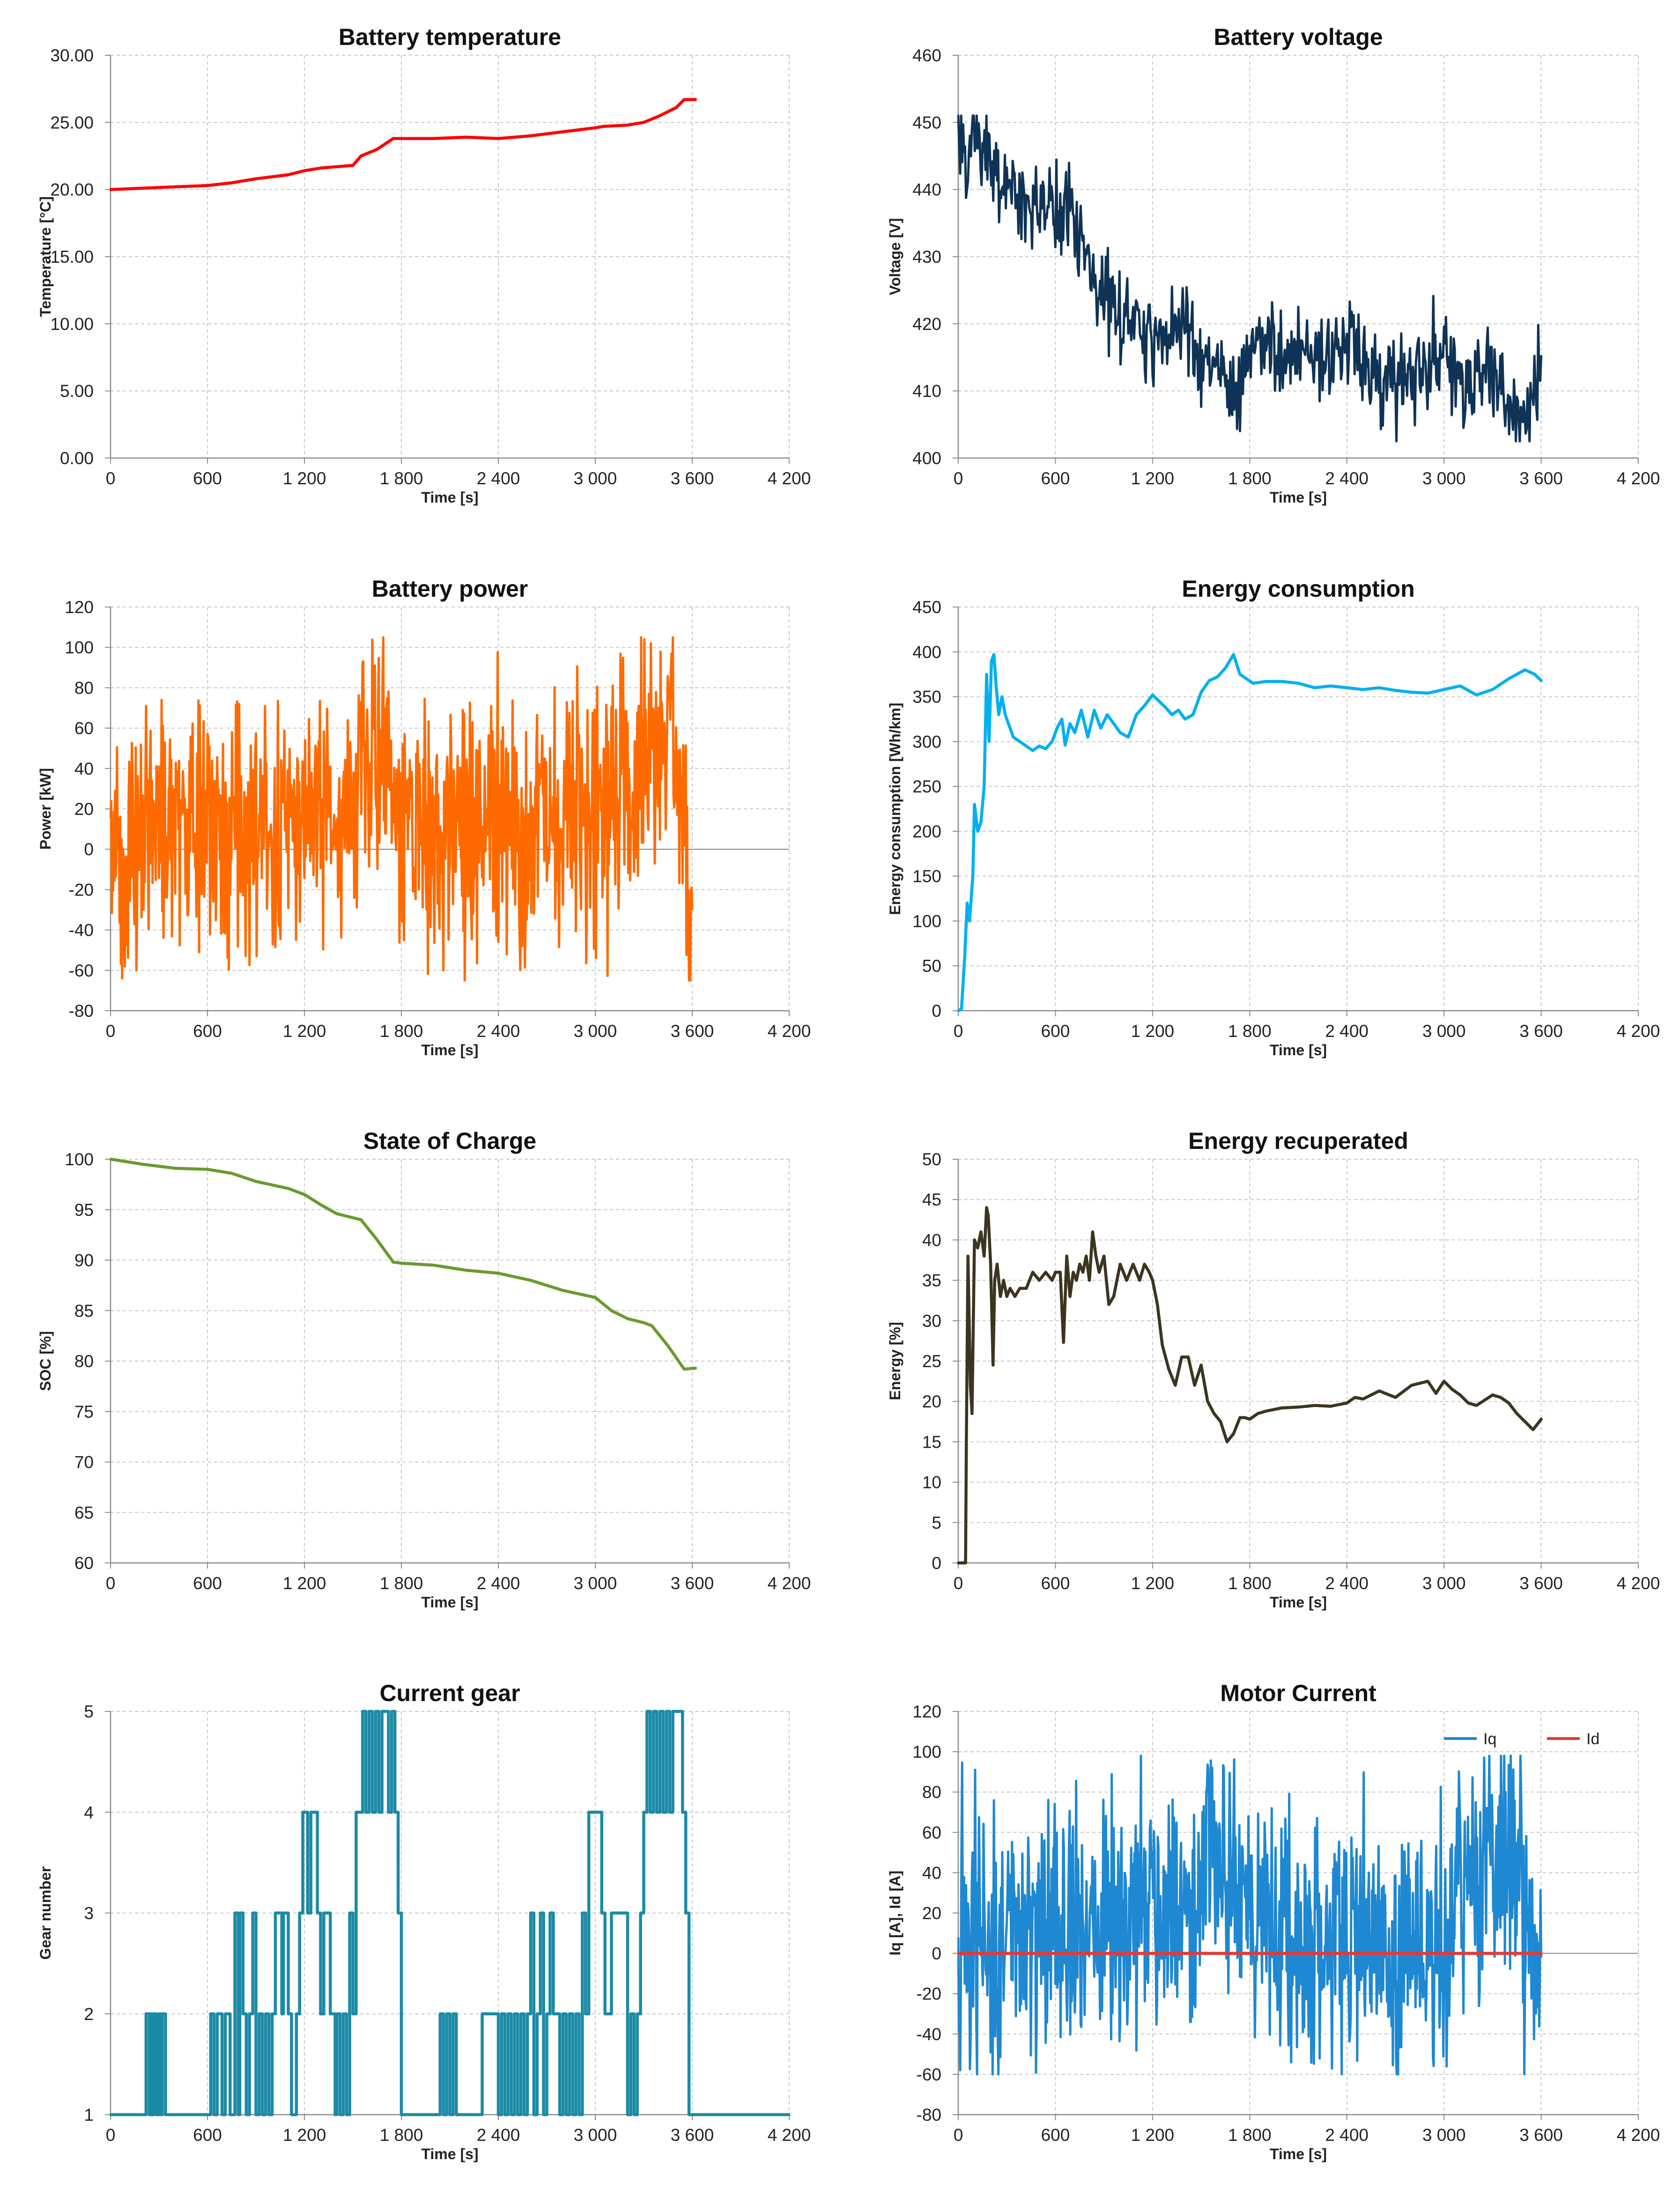  Describe the element at coordinates (895, 809) in the screenshot. I see `y-axis-label: Energy consumption [Wh/km]` at that location.